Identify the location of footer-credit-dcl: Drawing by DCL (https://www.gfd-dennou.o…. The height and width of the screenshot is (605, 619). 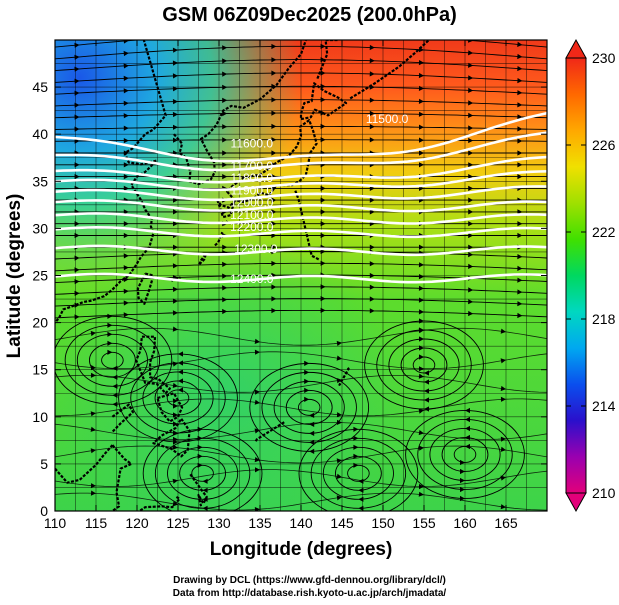
(309, 580).